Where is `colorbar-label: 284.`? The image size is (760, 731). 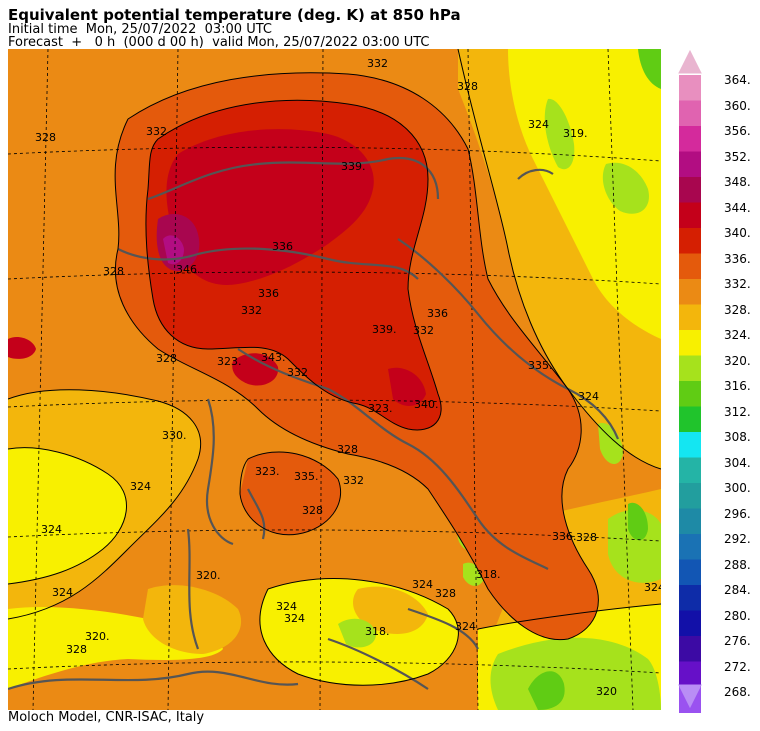 colorbar-label: 284. is located at coordinates (737, 590).